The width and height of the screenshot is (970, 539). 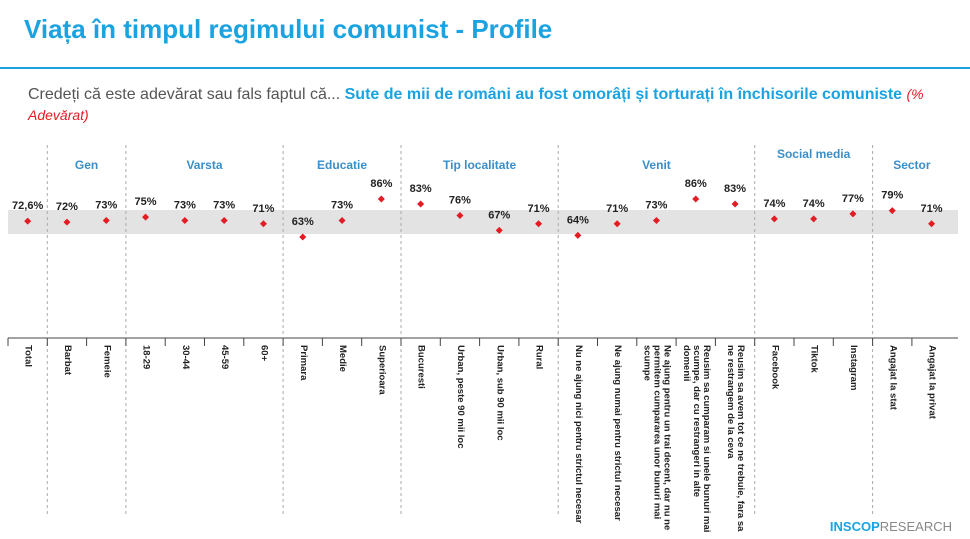 I want to click on category-label: Barbat, so click(x=67, y=360).